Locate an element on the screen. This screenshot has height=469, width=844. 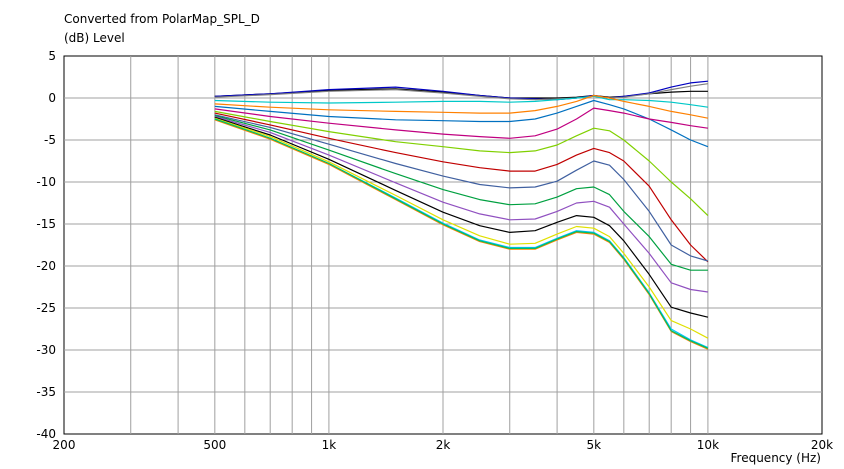
y-tick-label: -10 is located at coordinates (46, 182).